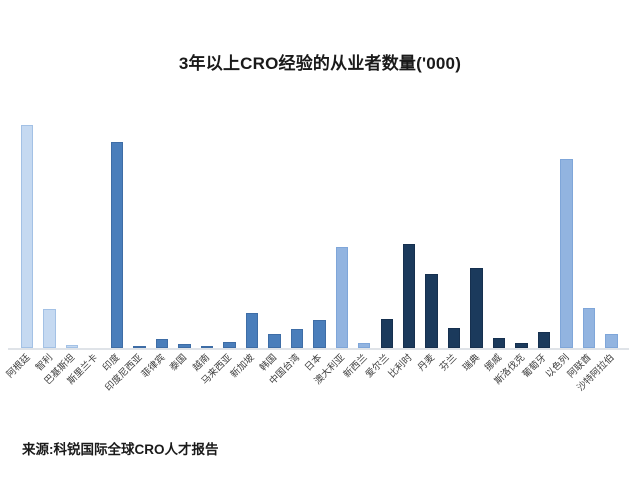  What do you see at coordinates (320, 63) in the screenshot?
I see `chart-title: 3年以上CRO经验的从业者数量('000)` at bounding box center [320, 63].